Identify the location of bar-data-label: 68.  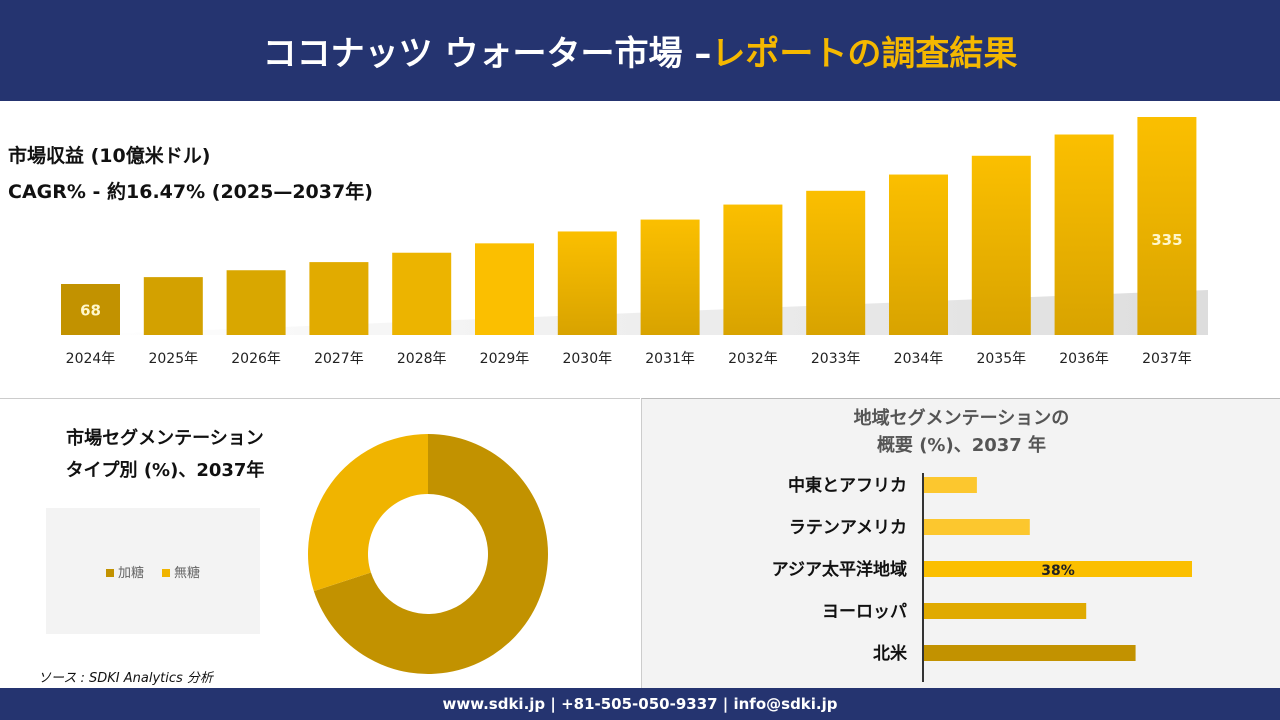
(90, 311).